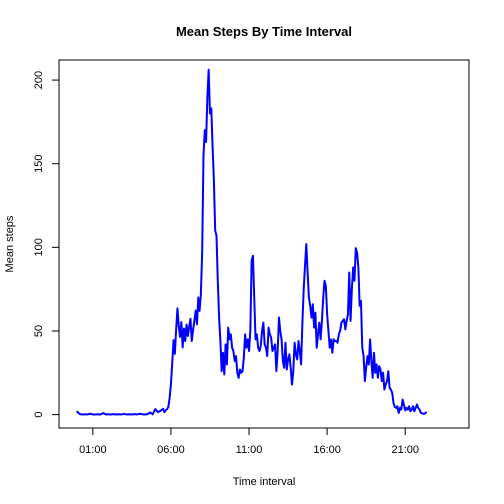 Image resolution: width=504 pixels, height=504 pixels. I want to click on y-tick-label: 0, so click(39, 415).